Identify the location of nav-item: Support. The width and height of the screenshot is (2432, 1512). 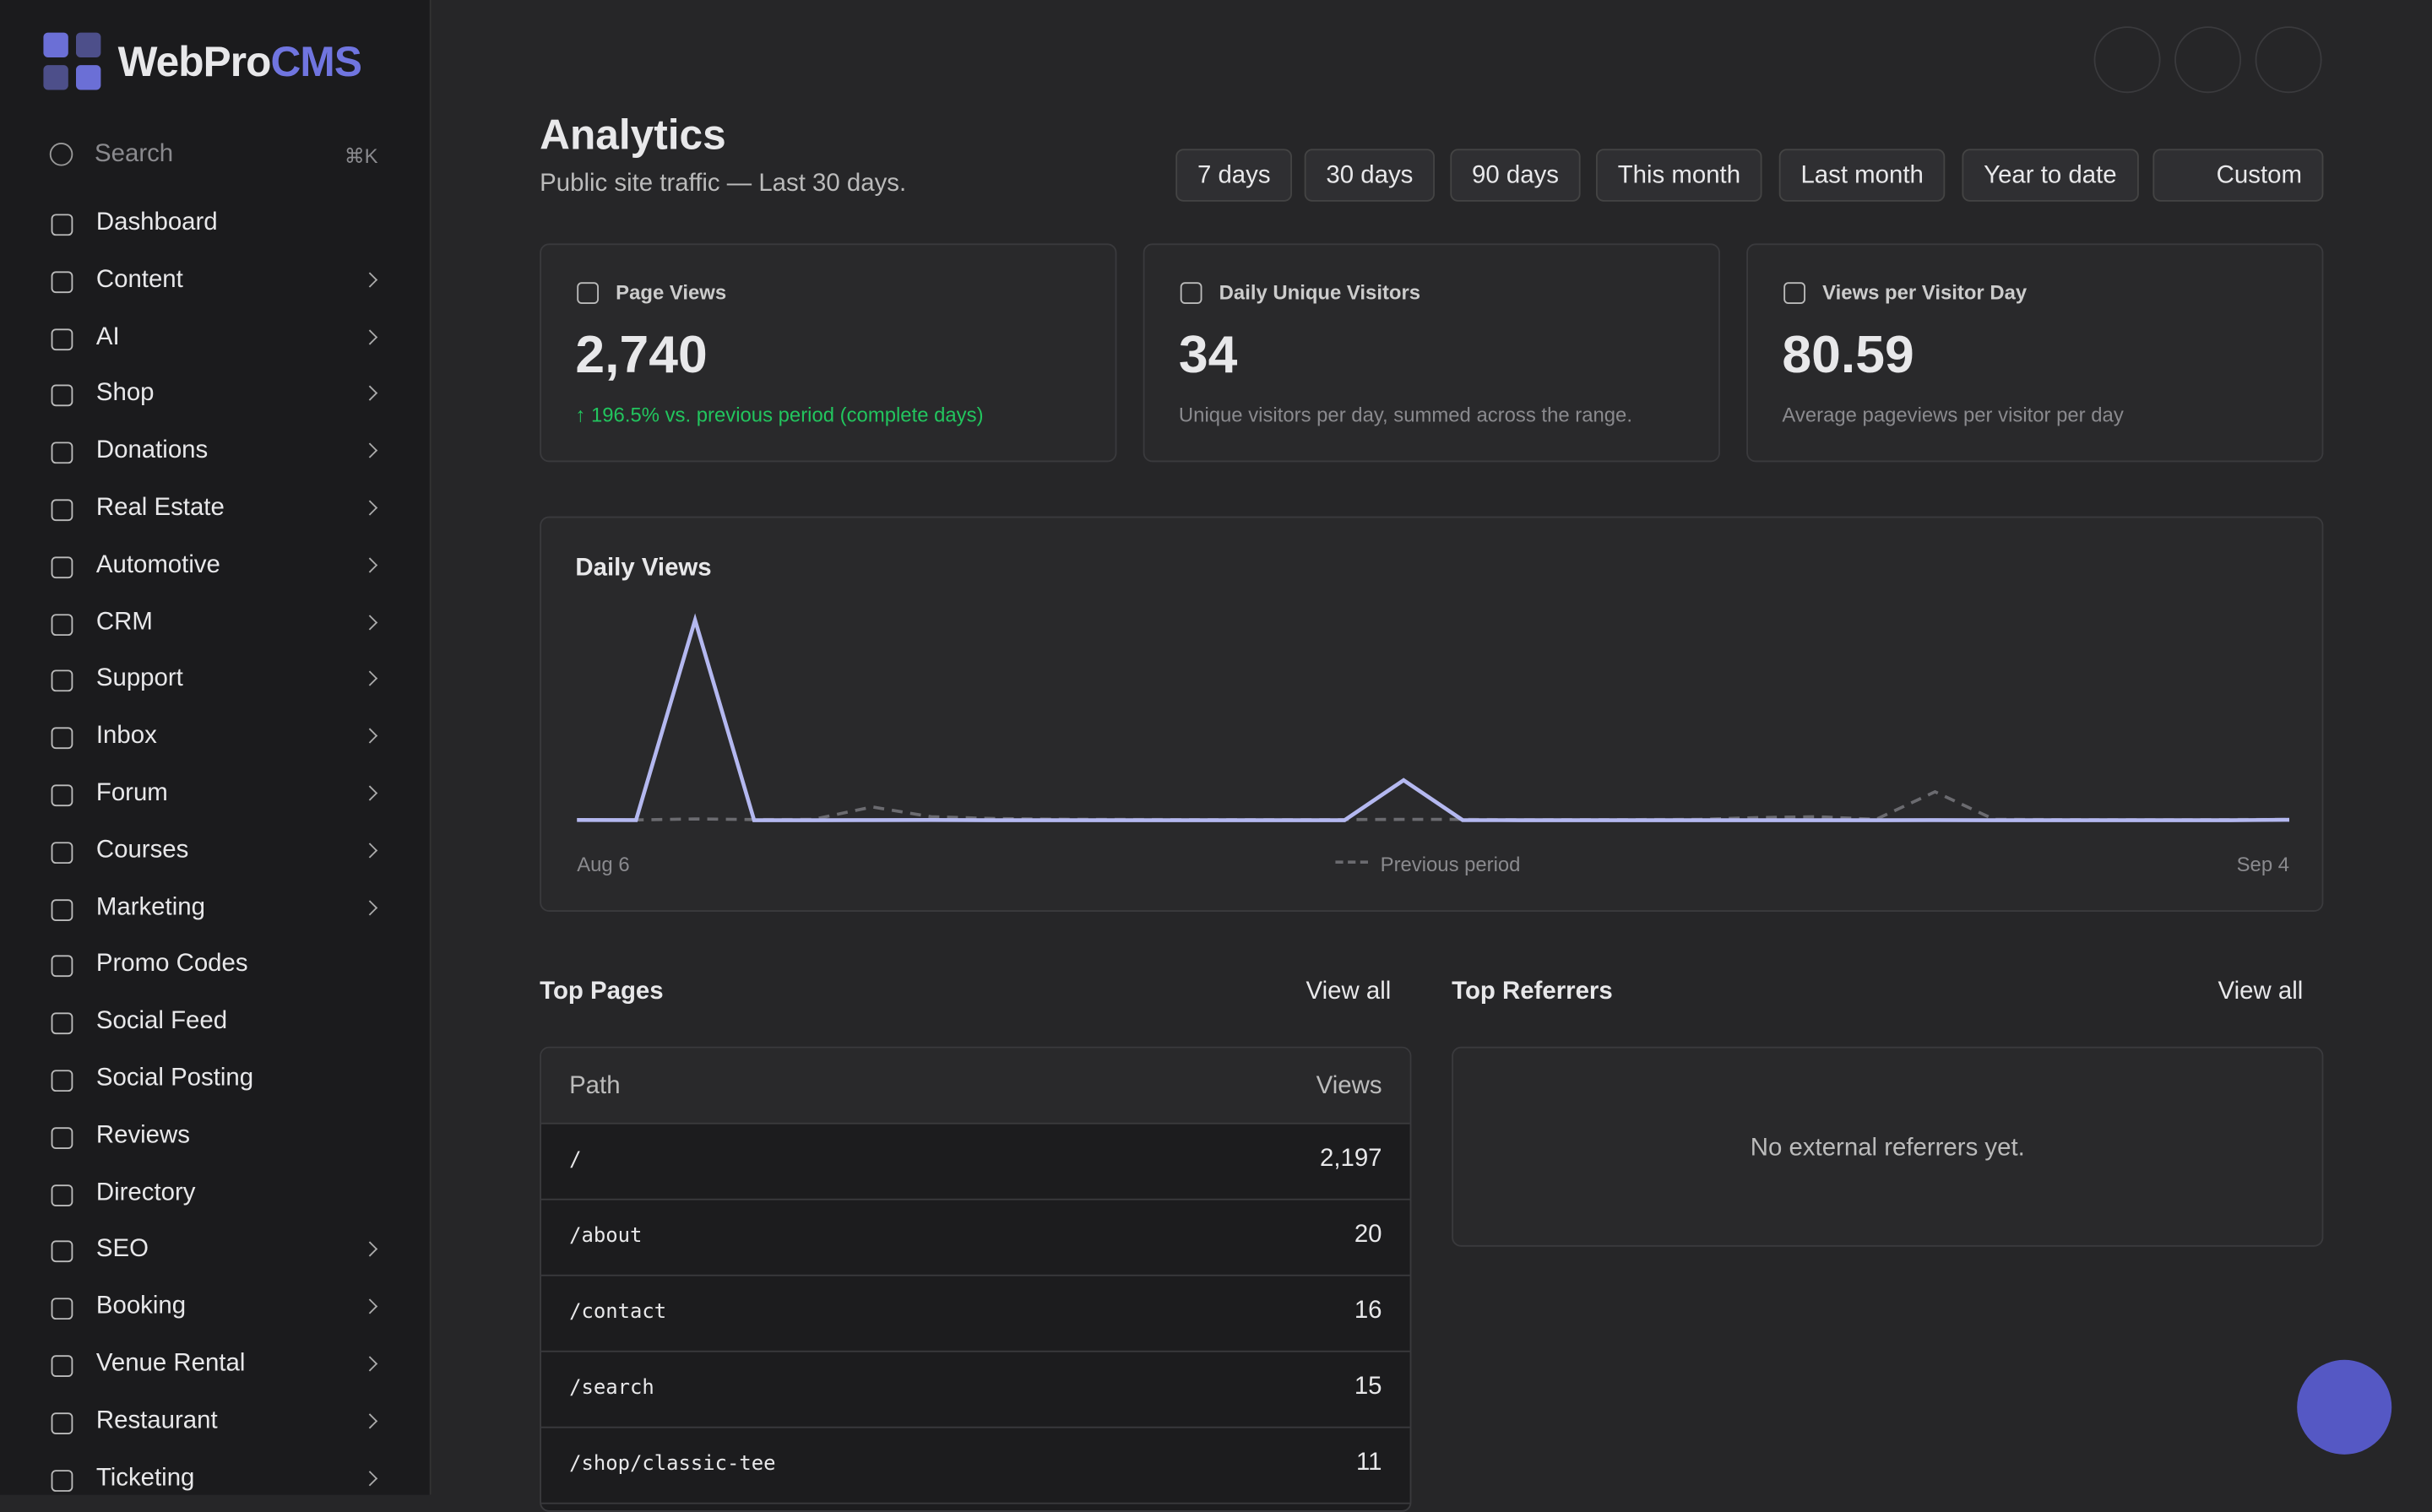
(139, 678).